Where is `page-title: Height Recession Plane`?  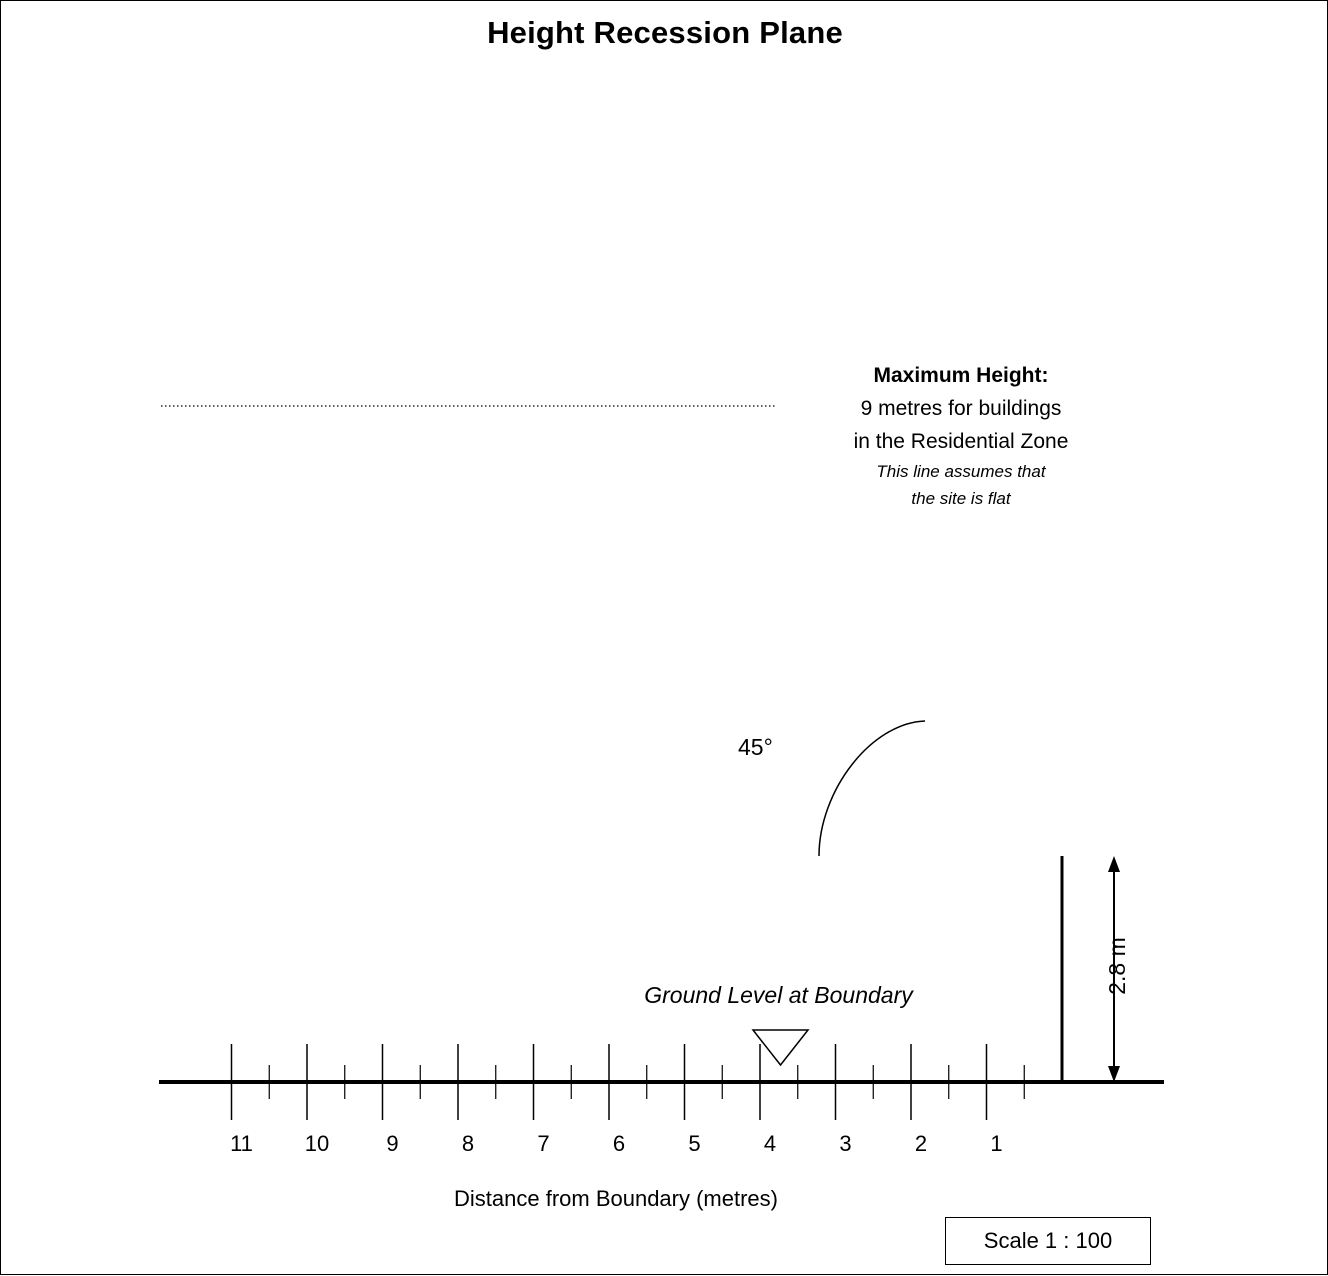
page-title: Height Recession Plane is located at coordinates (665, 32).